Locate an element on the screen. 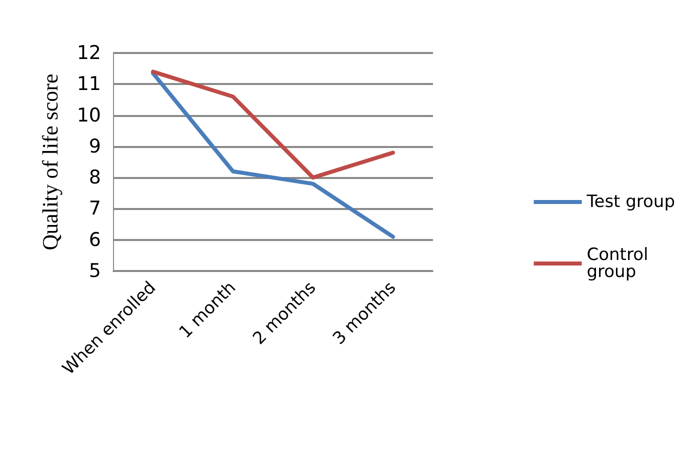 Image resolution: width=697 pixels, height=475 pixels. y-tick-label: 12 is located at coordinates (88, 53).